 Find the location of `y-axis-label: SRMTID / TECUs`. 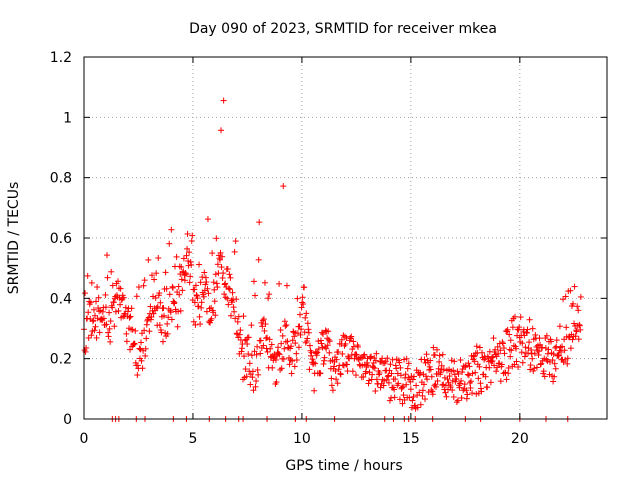

y-axis-label: SRMTID / TECUs is located at coordinates (14, 238).